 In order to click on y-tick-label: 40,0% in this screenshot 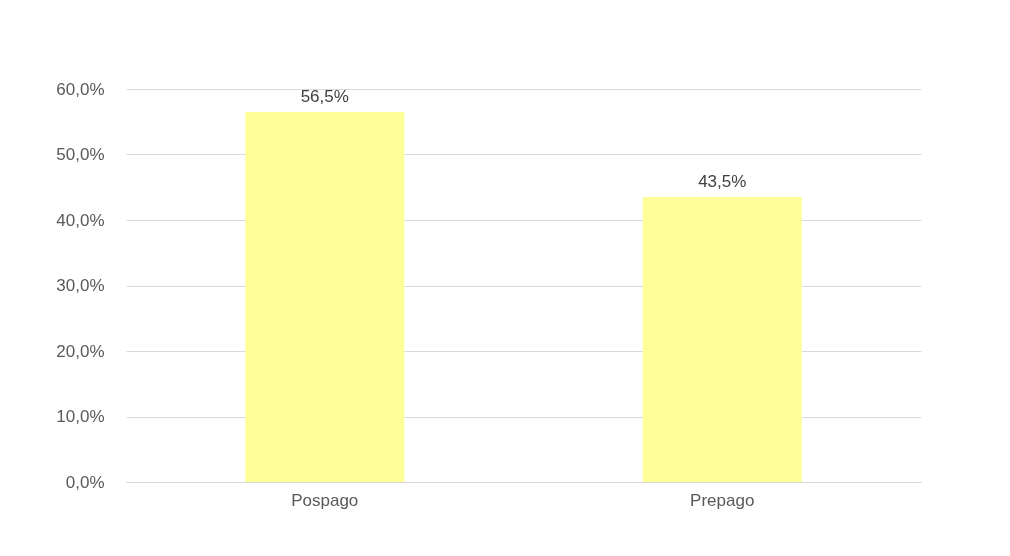, I will do `click(80, 220)`.